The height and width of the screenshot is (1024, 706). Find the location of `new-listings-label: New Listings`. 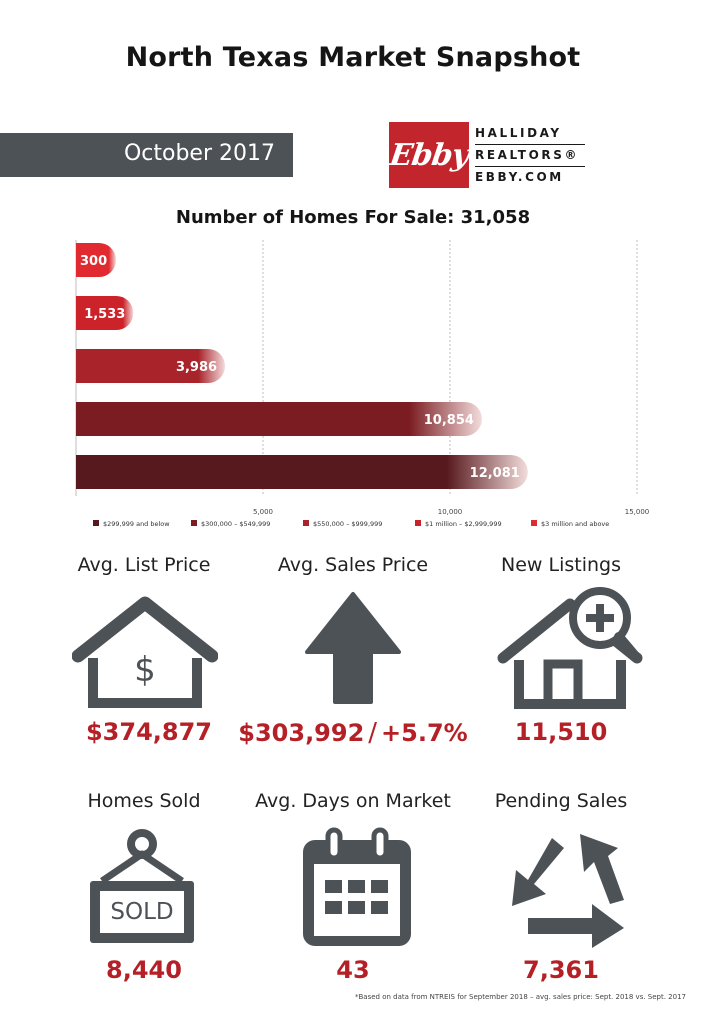

new-listings-label: New Listings is located at coordinates (561, 565).